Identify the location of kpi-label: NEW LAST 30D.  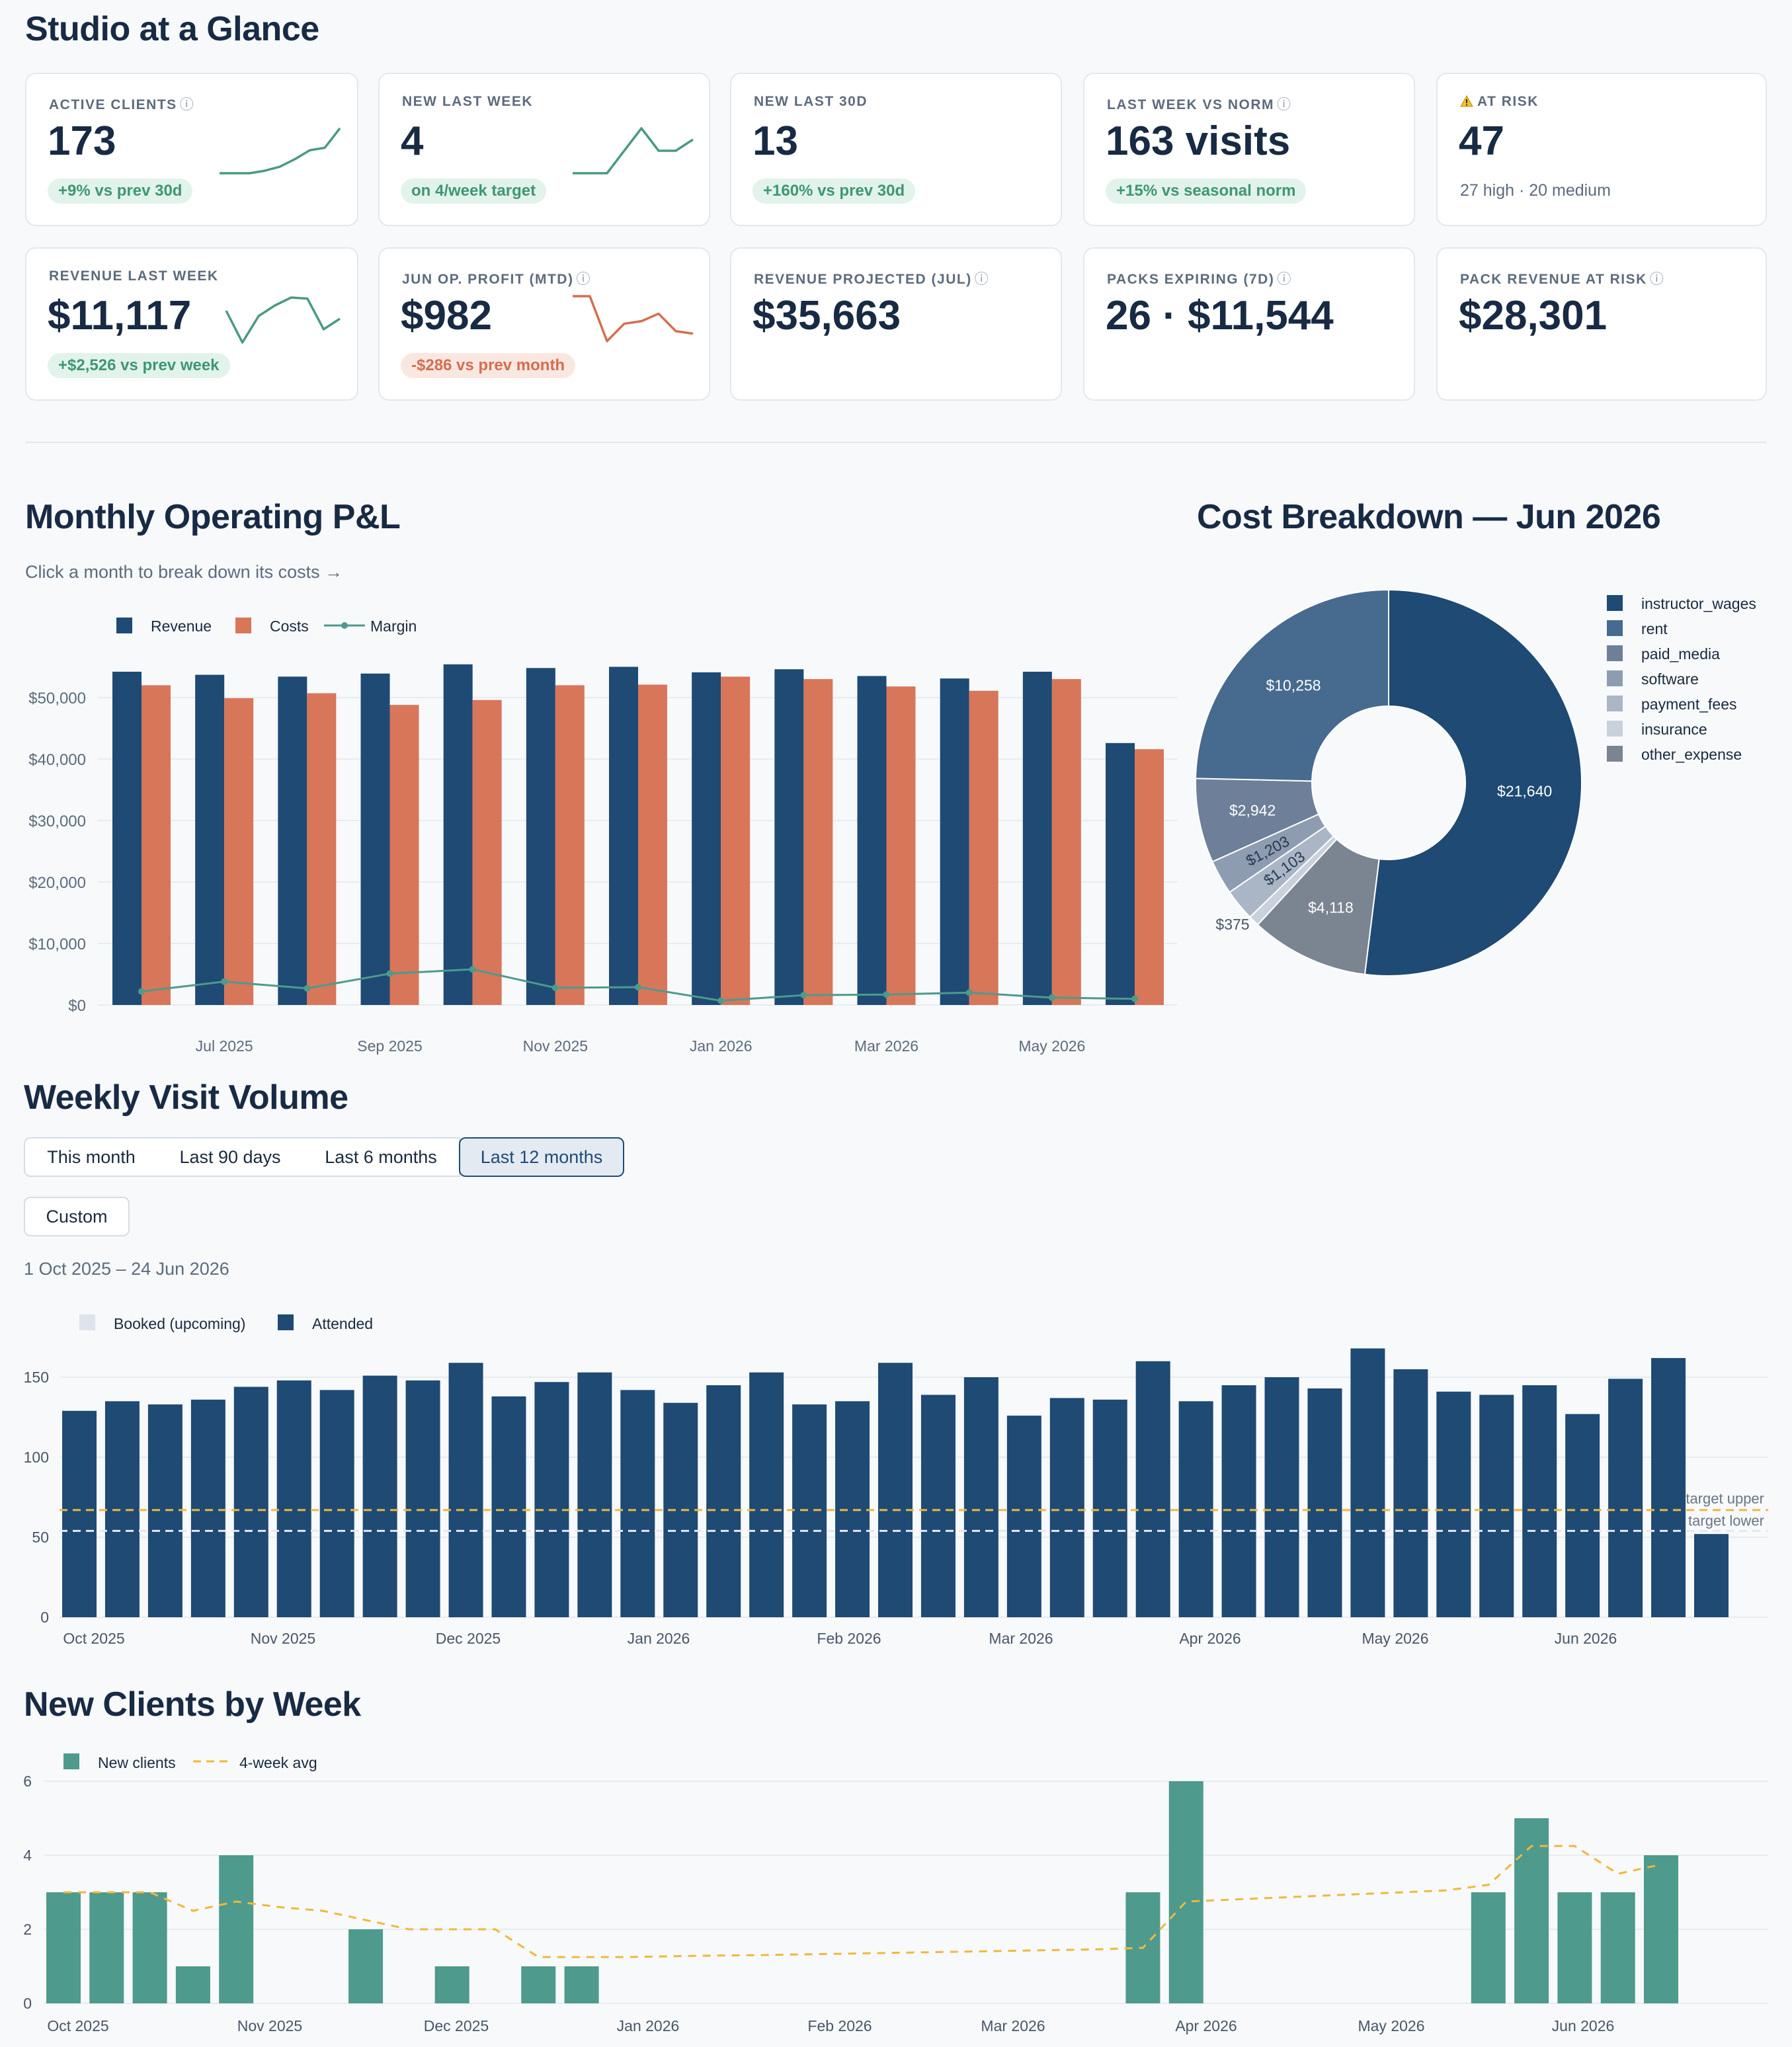
(811, 101).